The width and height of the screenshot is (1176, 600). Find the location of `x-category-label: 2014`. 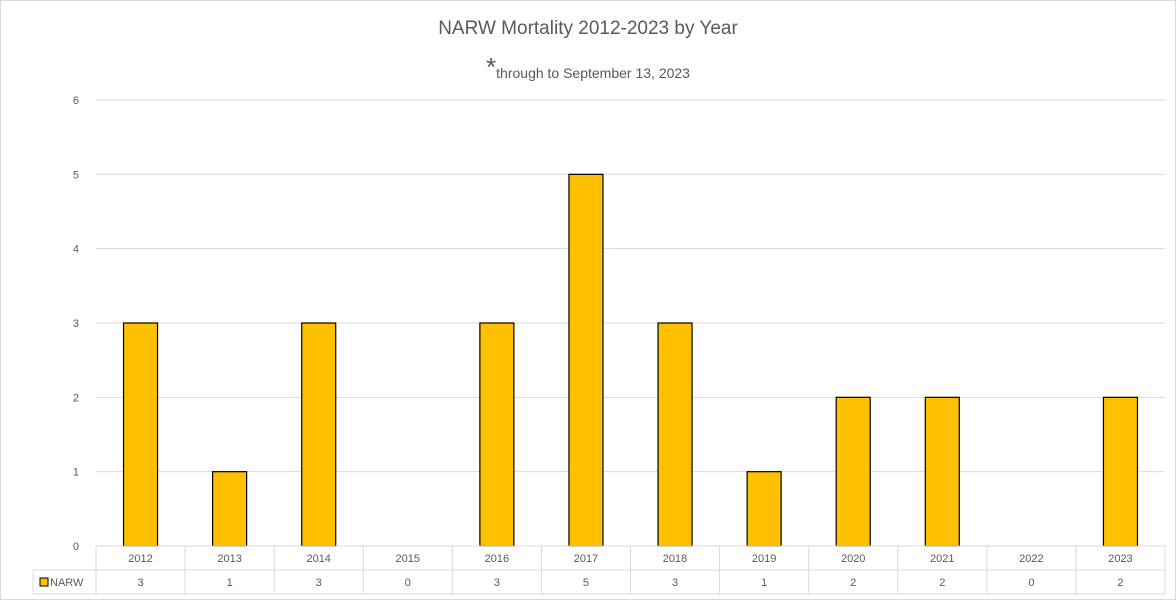

x-category-label: 2014 is located at coordinates (318, 559).